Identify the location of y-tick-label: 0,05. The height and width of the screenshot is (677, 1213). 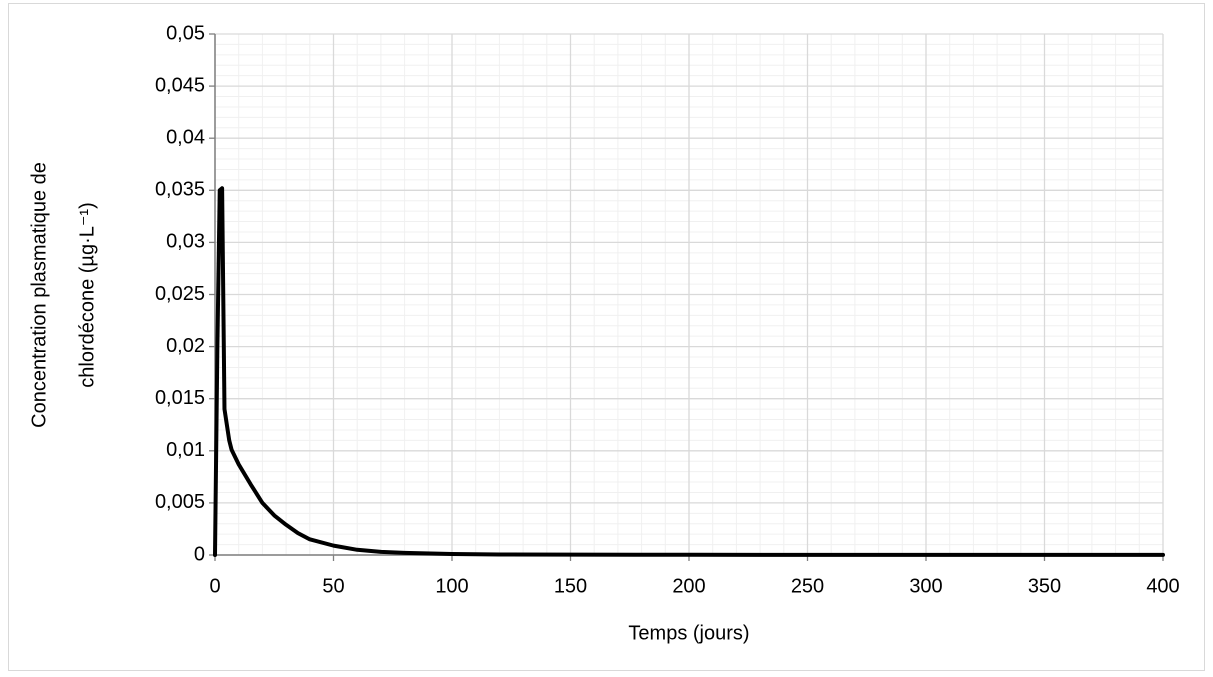
(185, 33).